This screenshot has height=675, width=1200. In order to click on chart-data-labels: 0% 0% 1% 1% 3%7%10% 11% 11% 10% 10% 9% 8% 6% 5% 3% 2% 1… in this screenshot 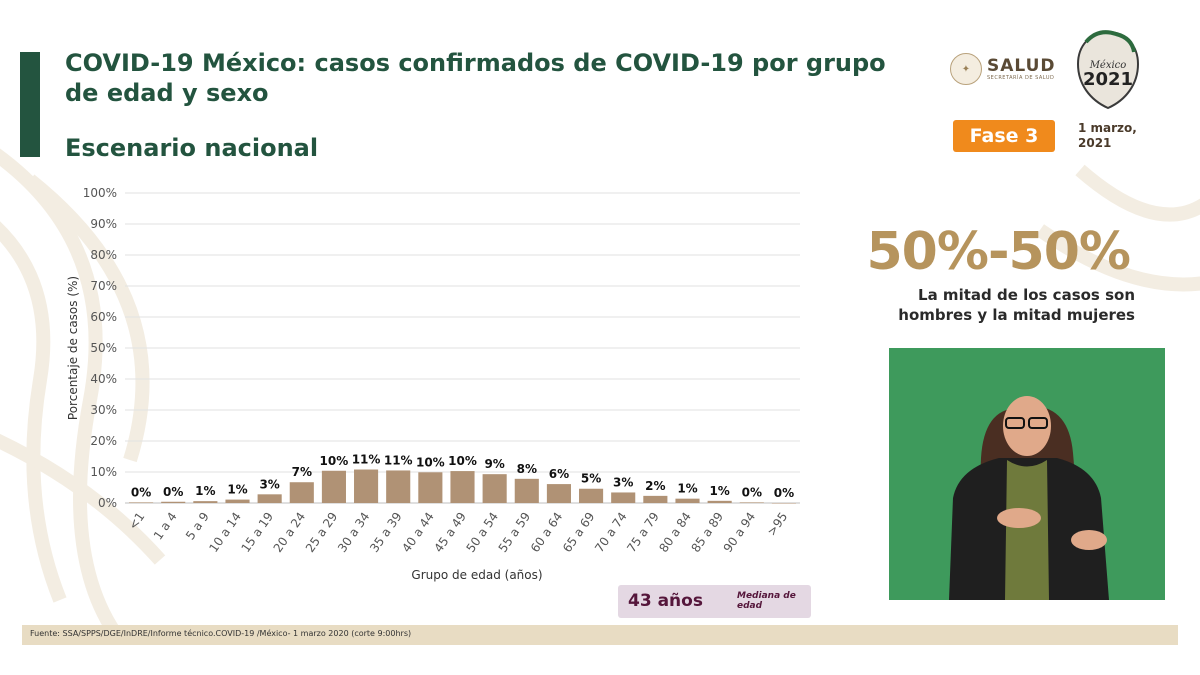, I will do `click(462, 476)`.